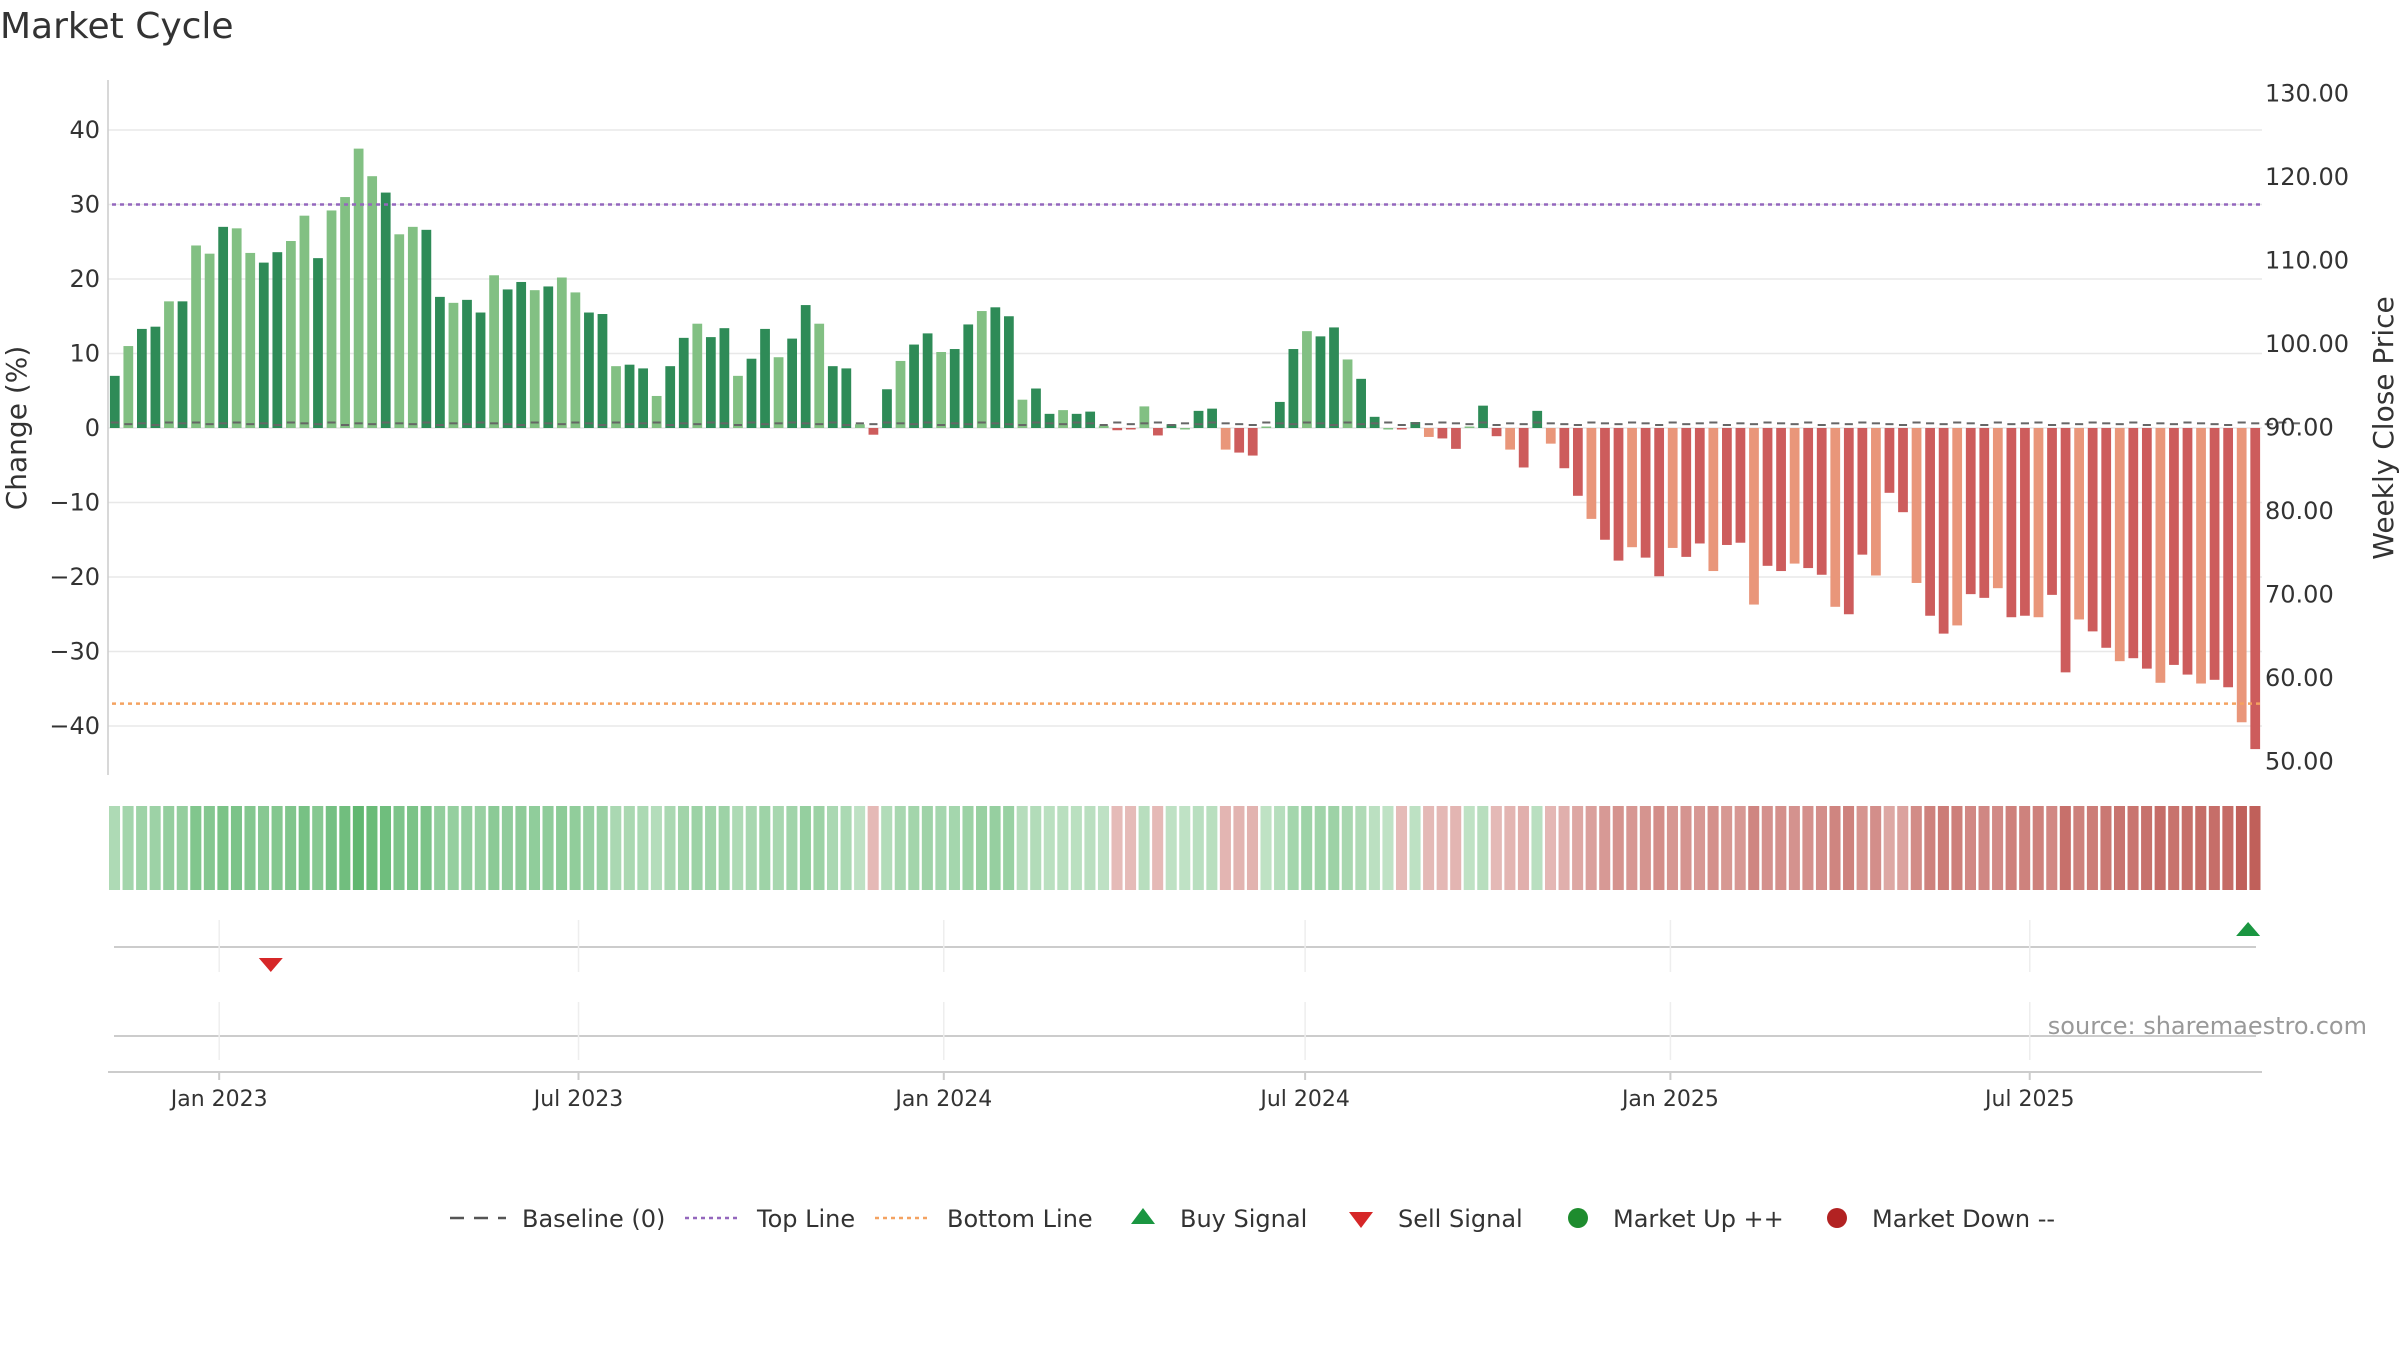 The height and width of the screenshot is (1350, 2400). I want to click on chart-title: Market Cycle, so click(117, 26).